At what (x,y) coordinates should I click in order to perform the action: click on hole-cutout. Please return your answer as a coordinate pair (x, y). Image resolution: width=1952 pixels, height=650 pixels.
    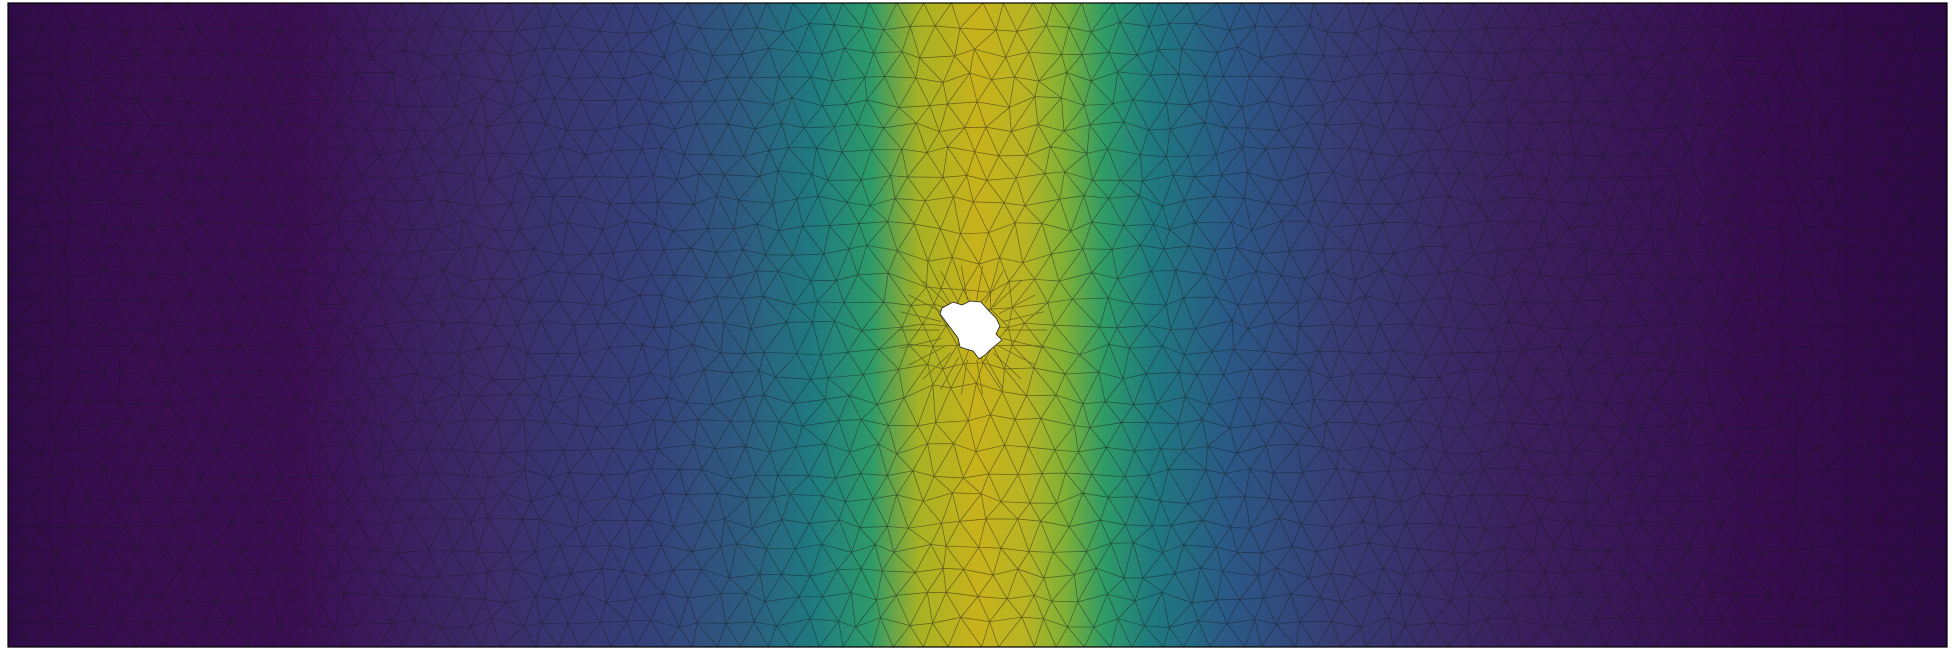
    Looking at the image, I should click on (971, 330).